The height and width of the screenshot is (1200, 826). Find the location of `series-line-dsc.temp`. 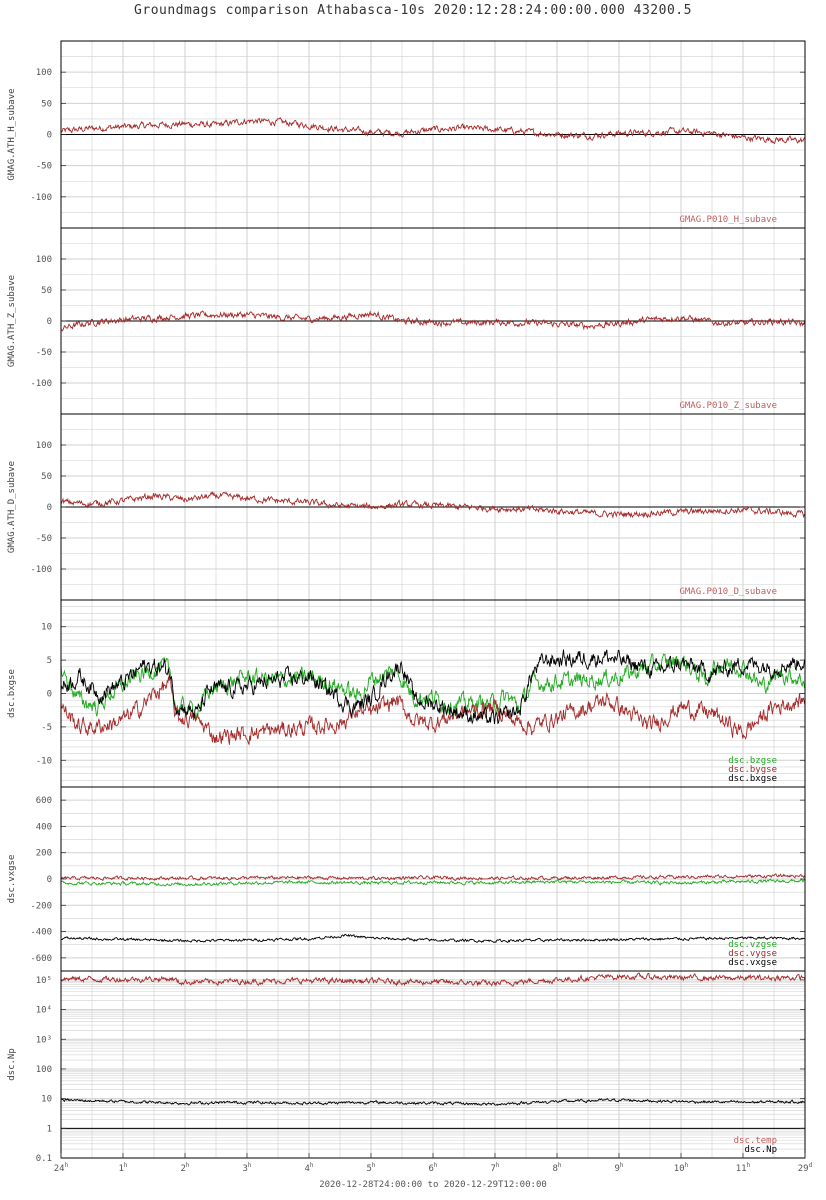

series-line-dsc.temp is located at coordinates (433, 979).